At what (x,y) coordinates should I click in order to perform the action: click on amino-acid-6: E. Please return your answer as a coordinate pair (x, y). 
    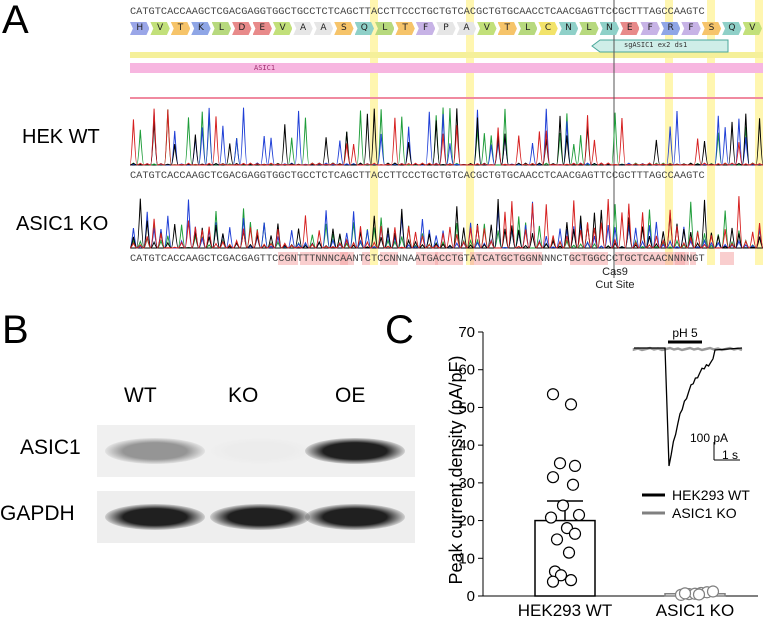
    Looking at the image, I should click on (262, 28).